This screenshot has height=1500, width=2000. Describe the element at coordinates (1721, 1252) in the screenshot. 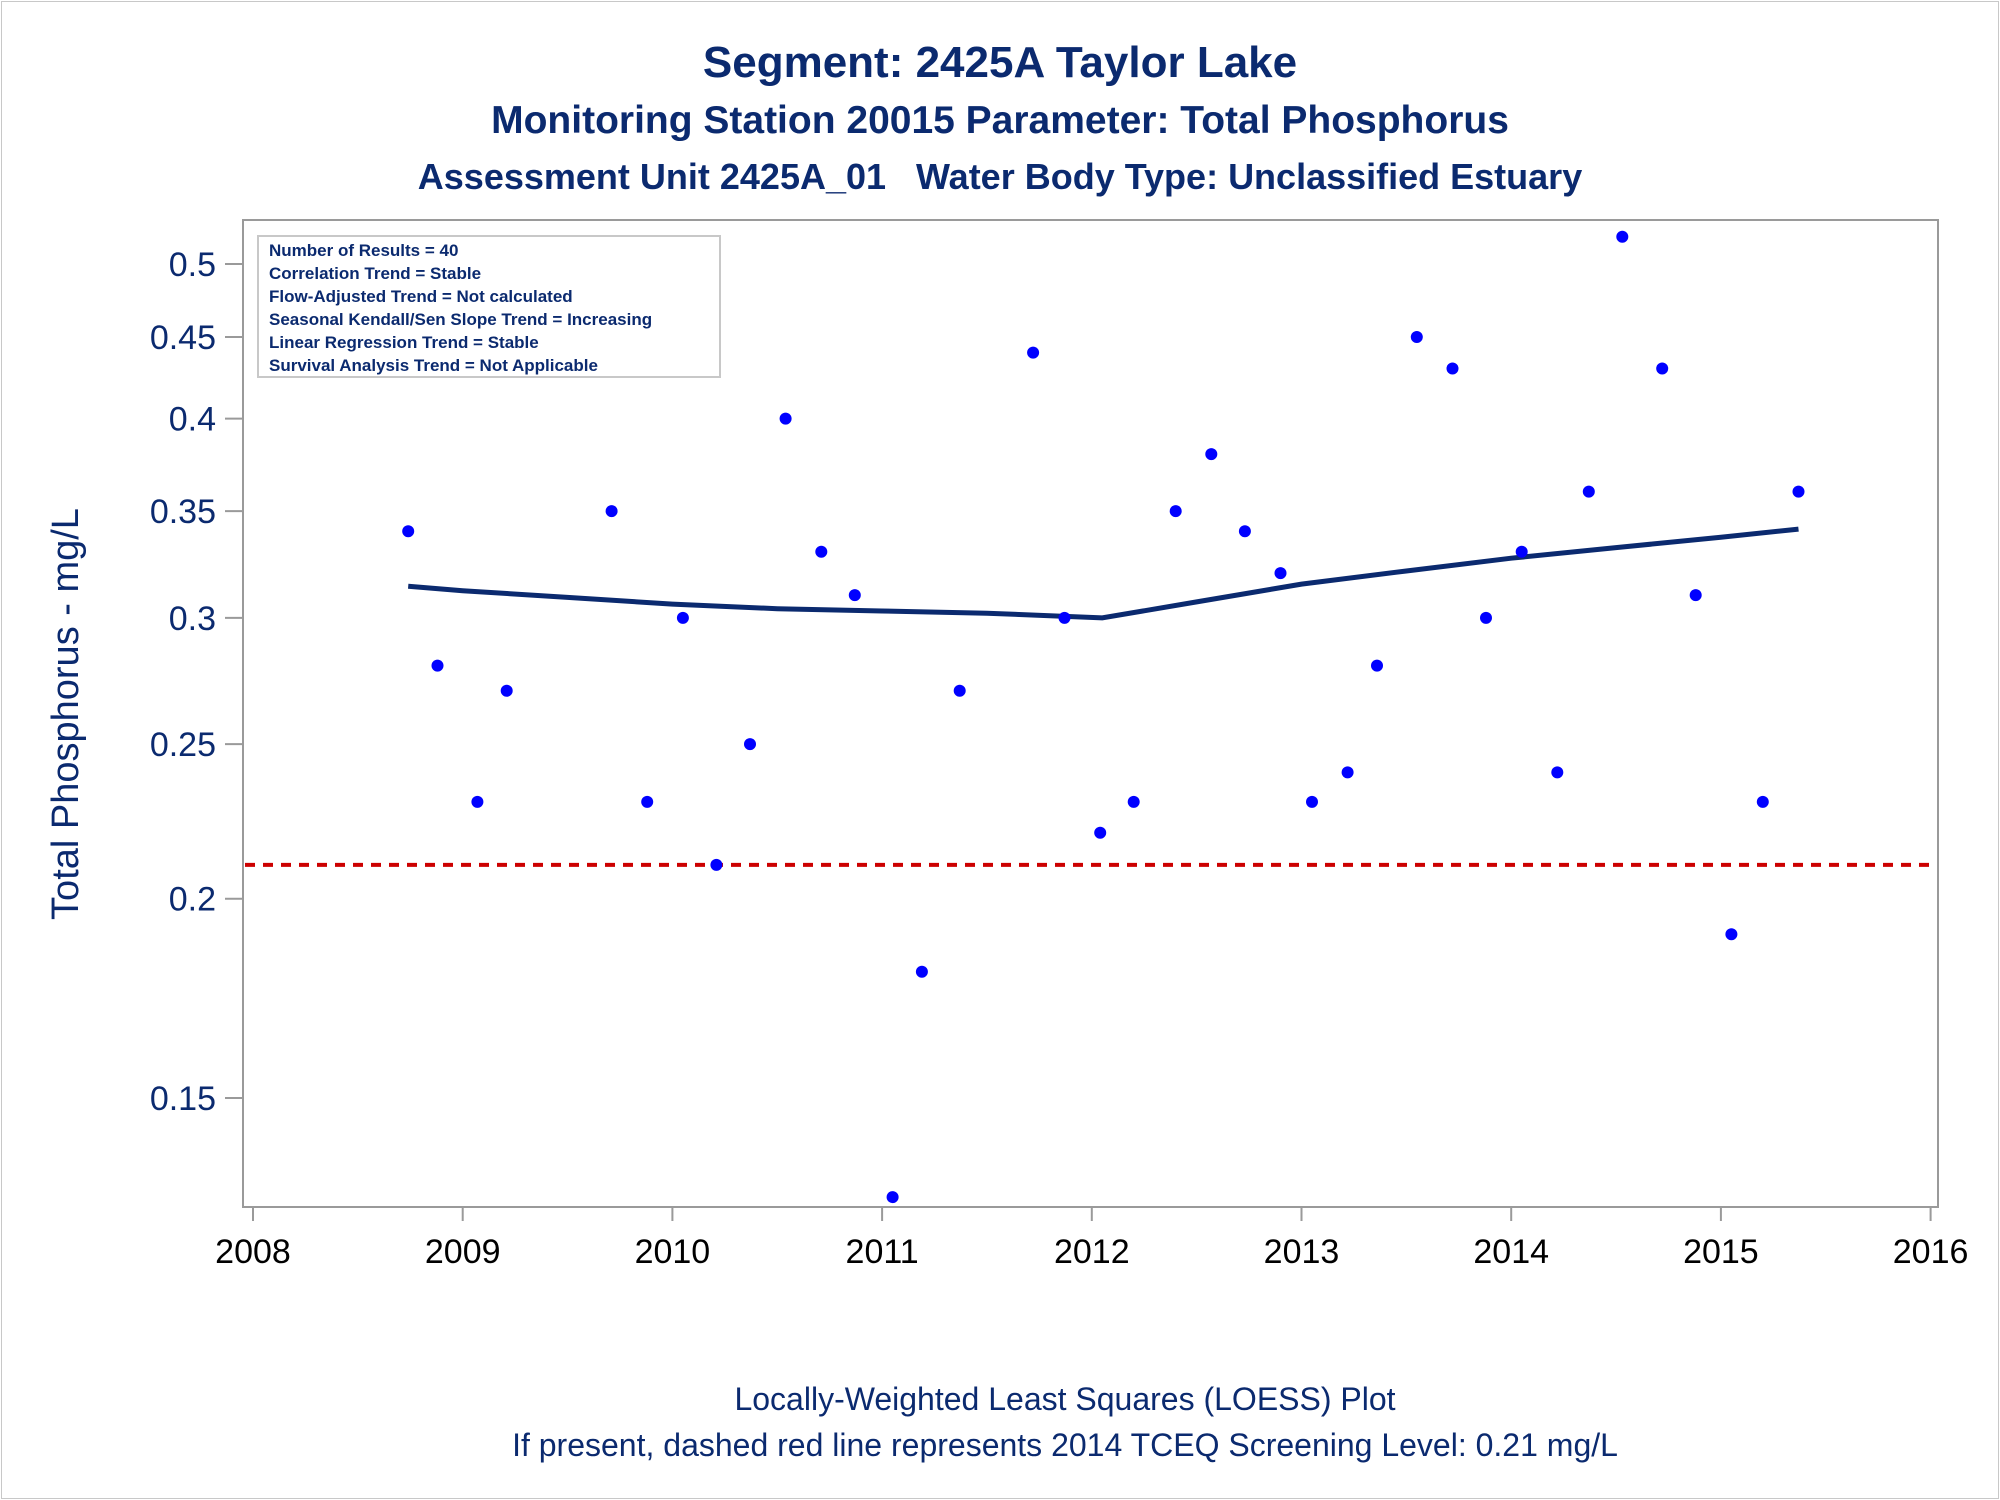

I see `x-tick-label: 2015` at that location.